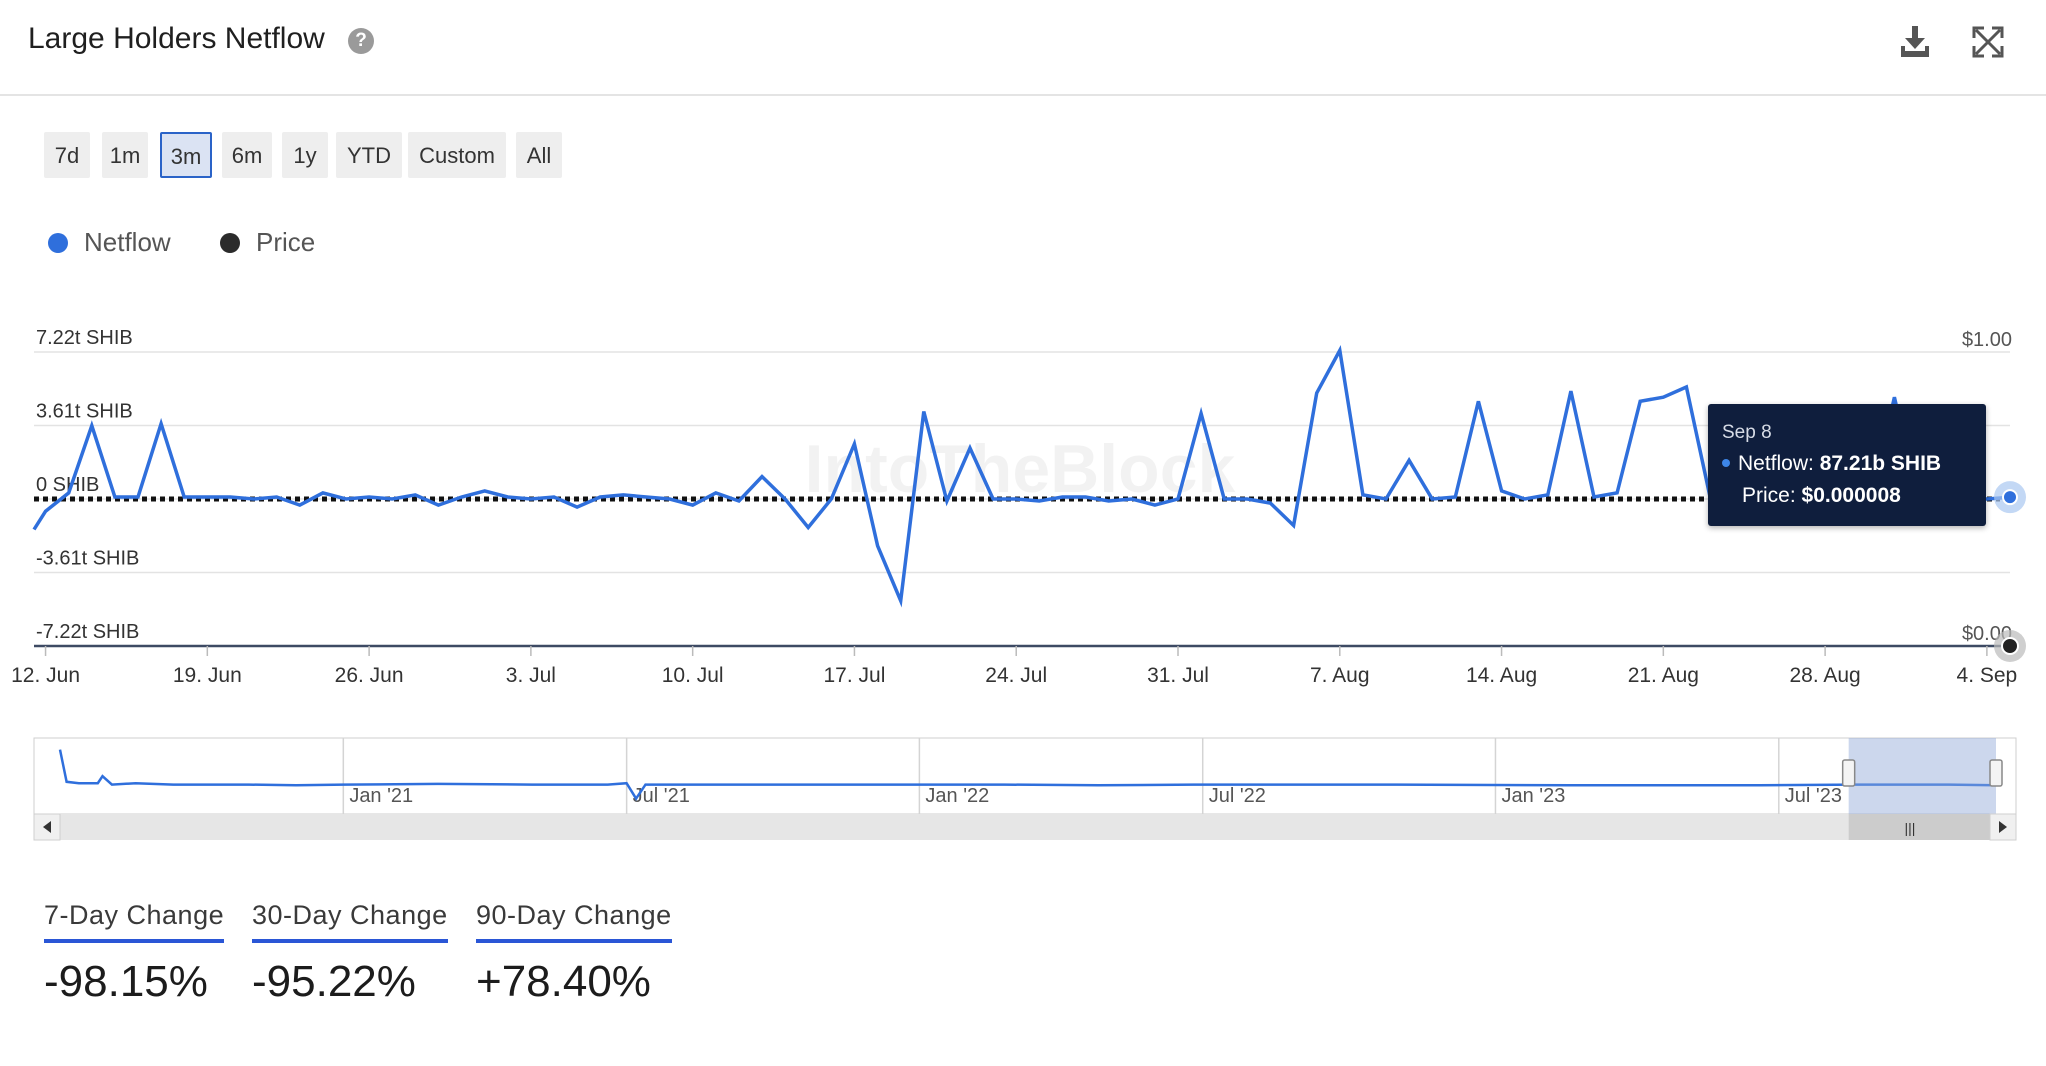 The height and width of the screenshot is (1066, 2046). What do you see at coordinates (563, 981) in the screenshot?
I see `stat-90-day-value: +78.40%` at bounding box center [563, 981].